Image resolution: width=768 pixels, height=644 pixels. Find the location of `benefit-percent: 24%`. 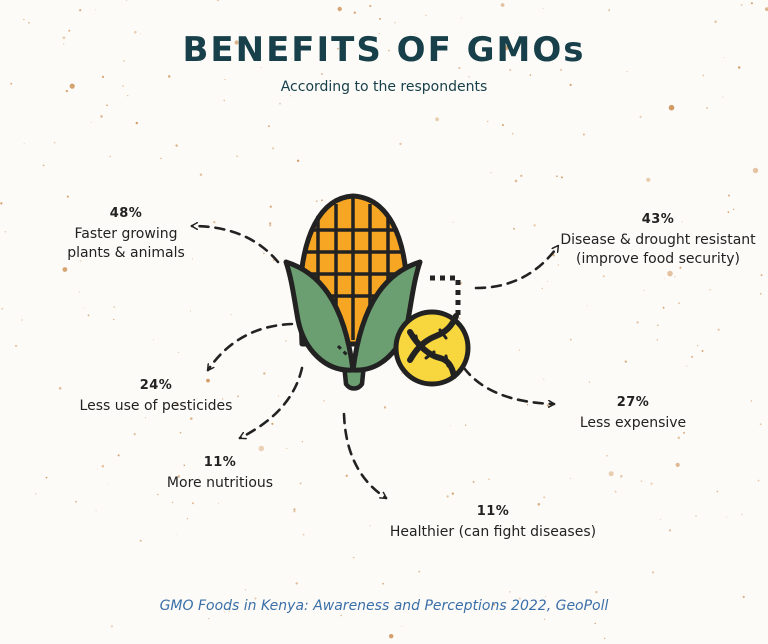

benefit-percent: 24% is located at coordinates (156, 385).